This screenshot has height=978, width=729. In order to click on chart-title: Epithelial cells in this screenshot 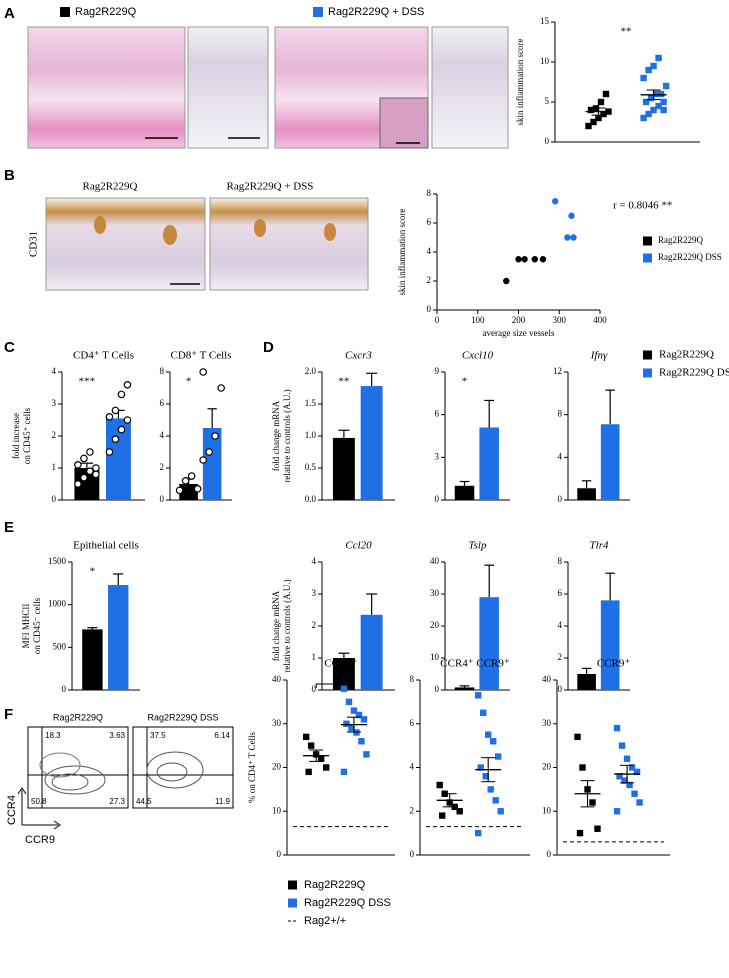, I will do `click(106, 546)`.